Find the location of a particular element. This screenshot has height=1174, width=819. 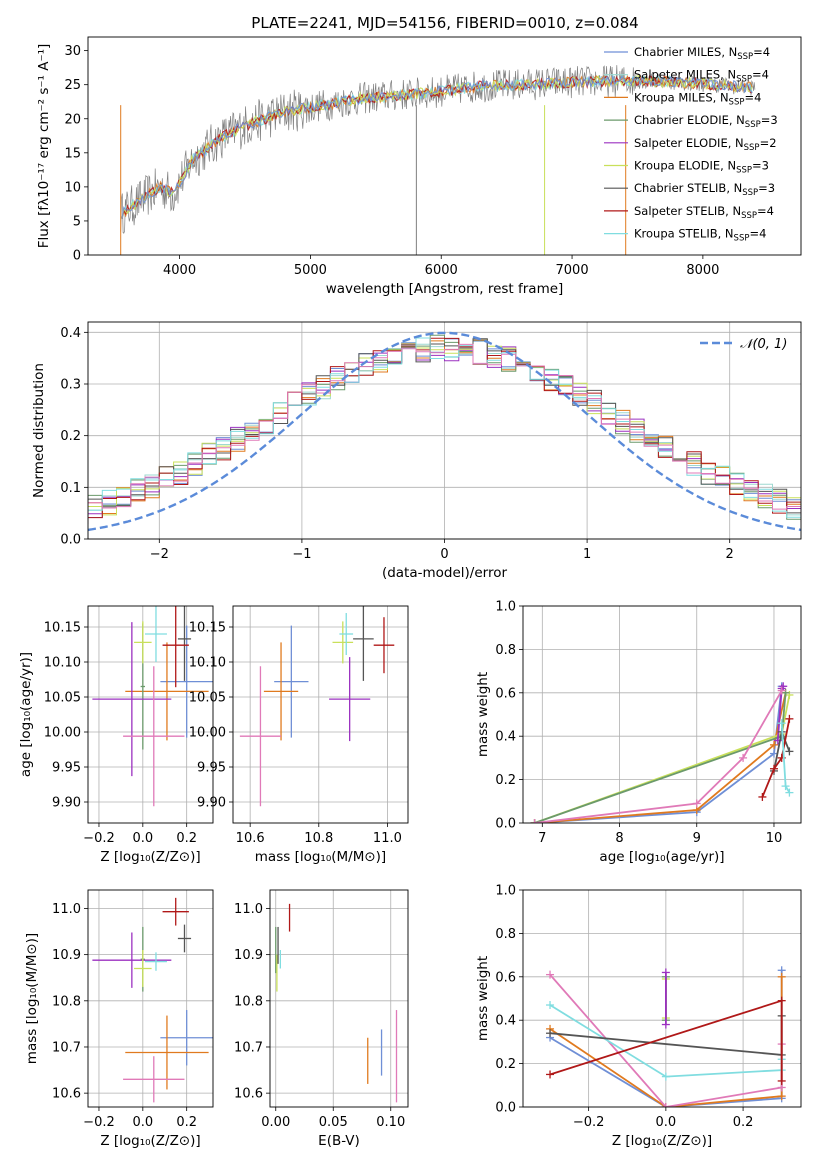

legend-entry: Salpeter STELIB, NSSP=4 is located at coordinates (704, 212).